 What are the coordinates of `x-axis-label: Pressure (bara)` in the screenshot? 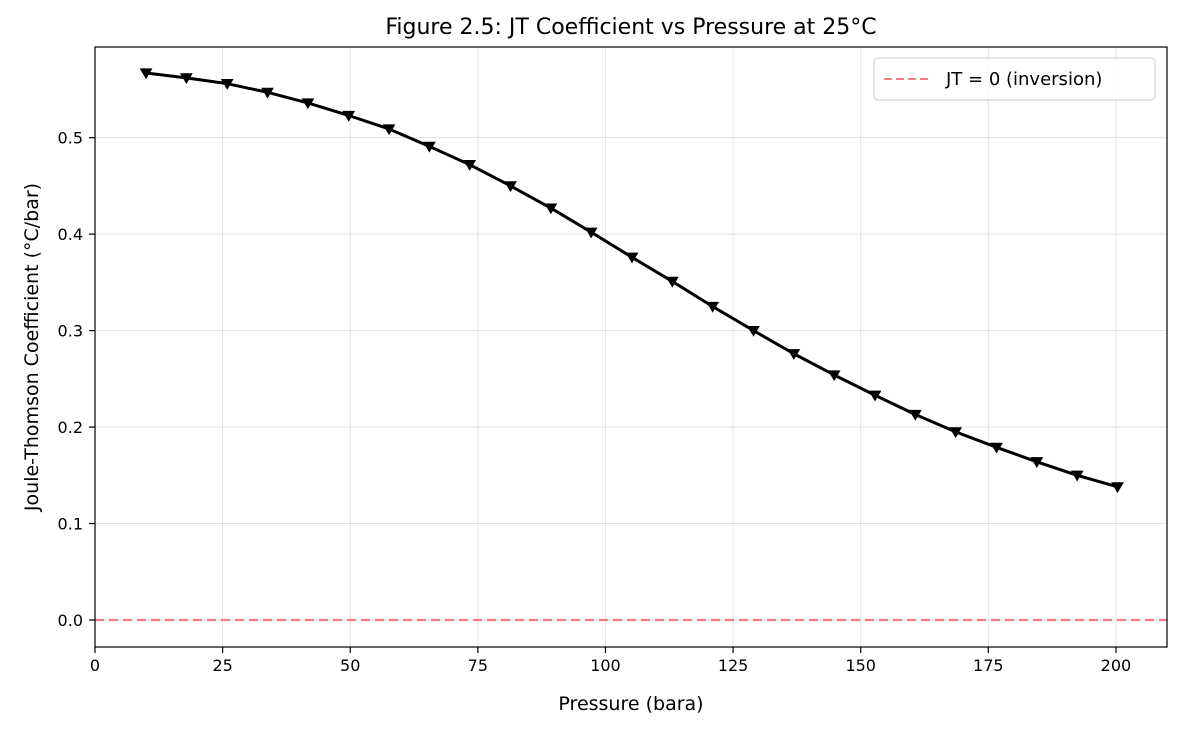 It's located at (630, 704).